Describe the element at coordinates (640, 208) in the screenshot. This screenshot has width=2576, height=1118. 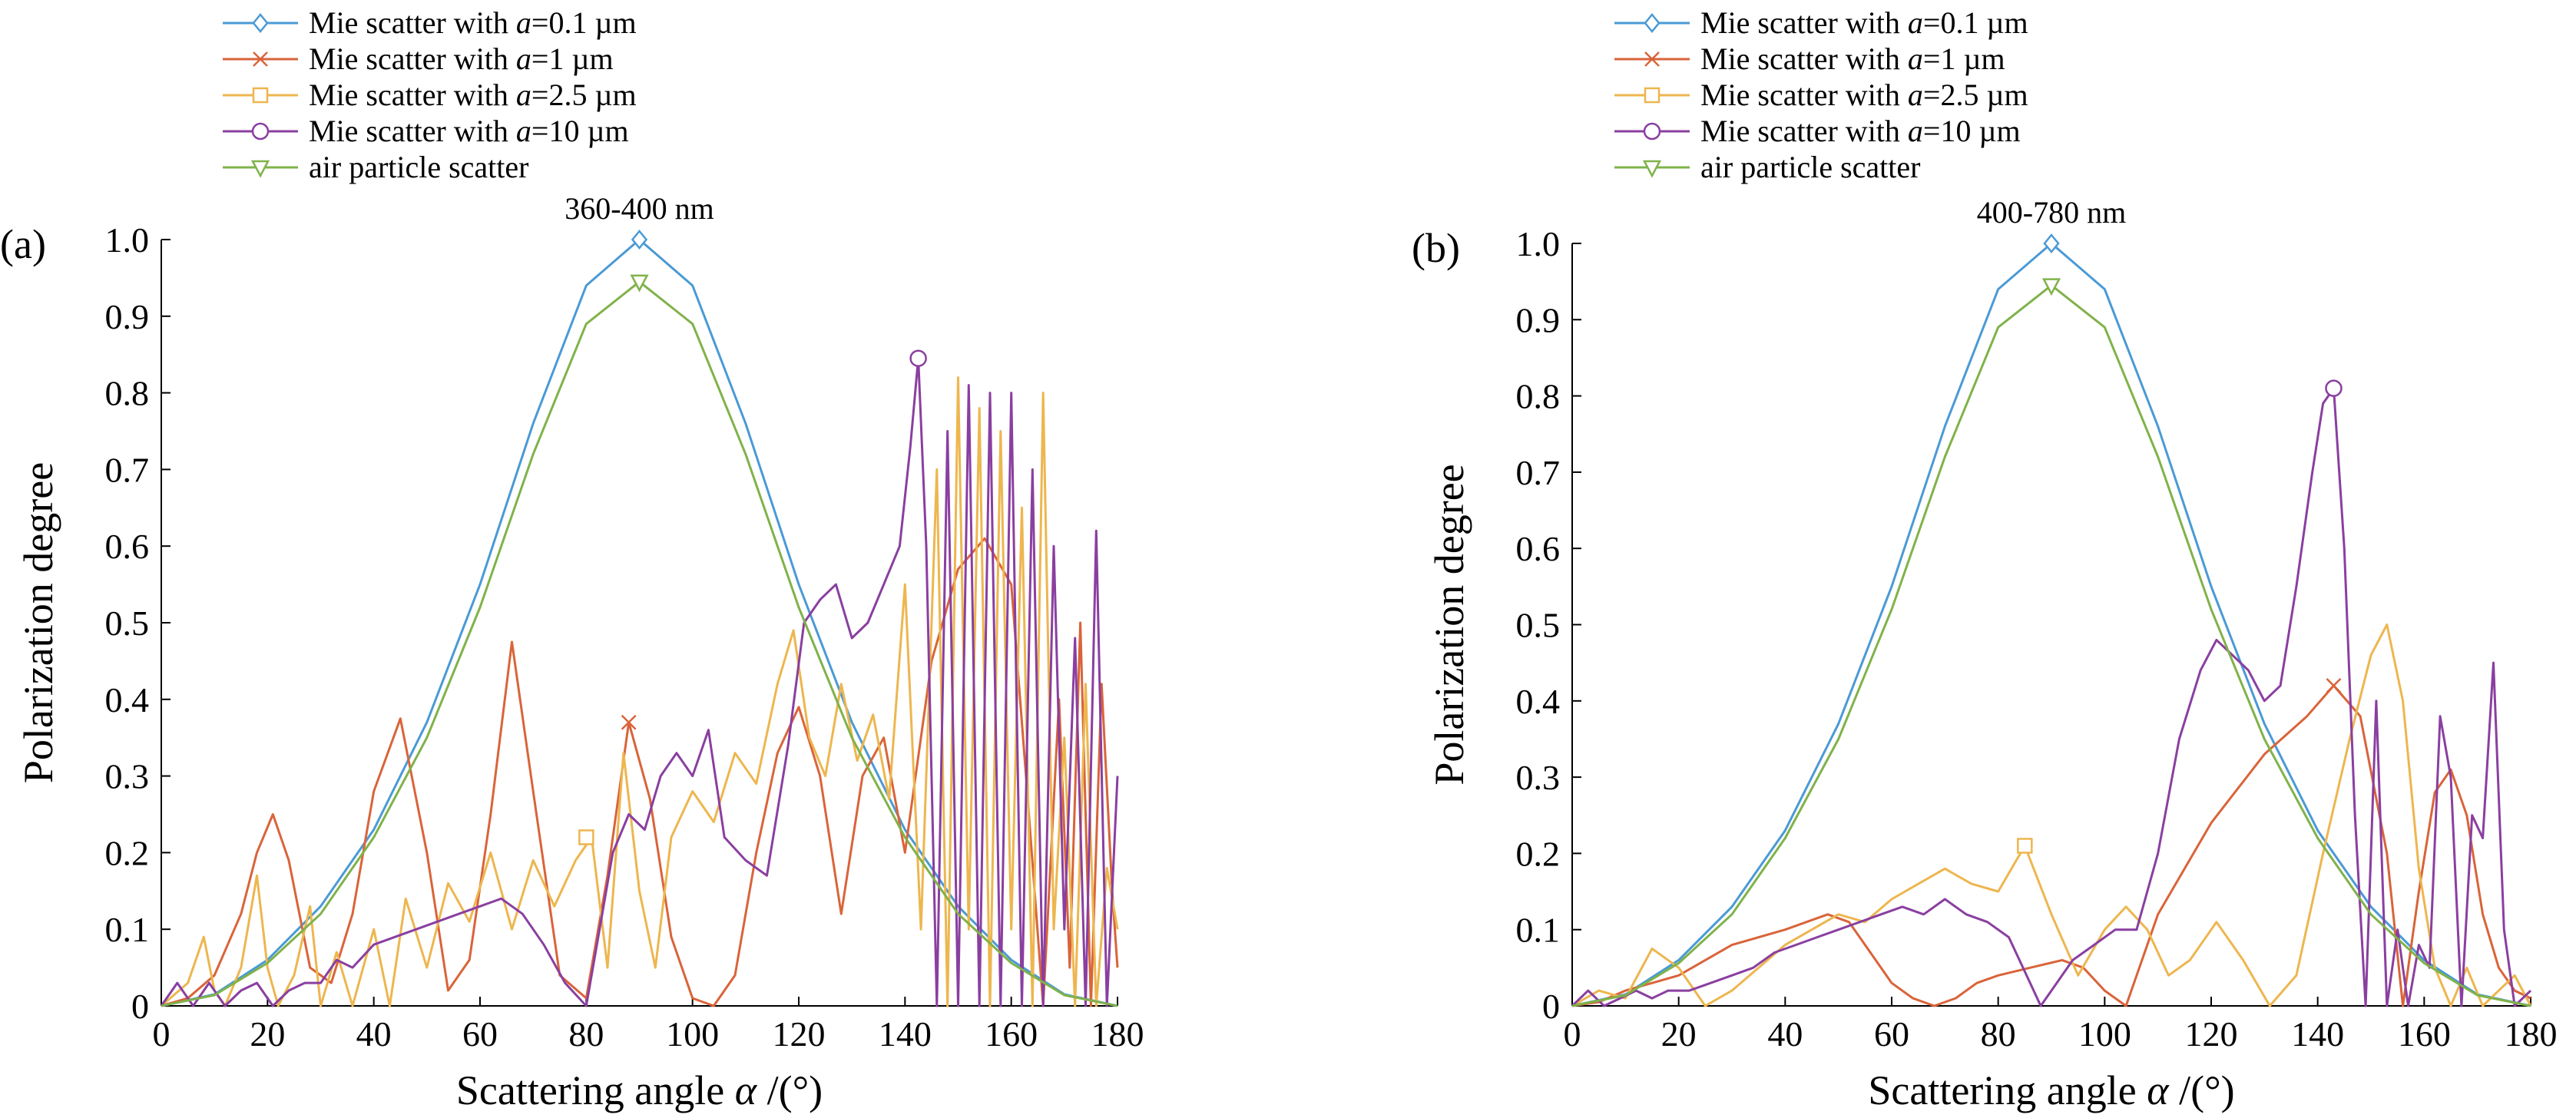
I see `chart-title: 360-400 nm` at that location.